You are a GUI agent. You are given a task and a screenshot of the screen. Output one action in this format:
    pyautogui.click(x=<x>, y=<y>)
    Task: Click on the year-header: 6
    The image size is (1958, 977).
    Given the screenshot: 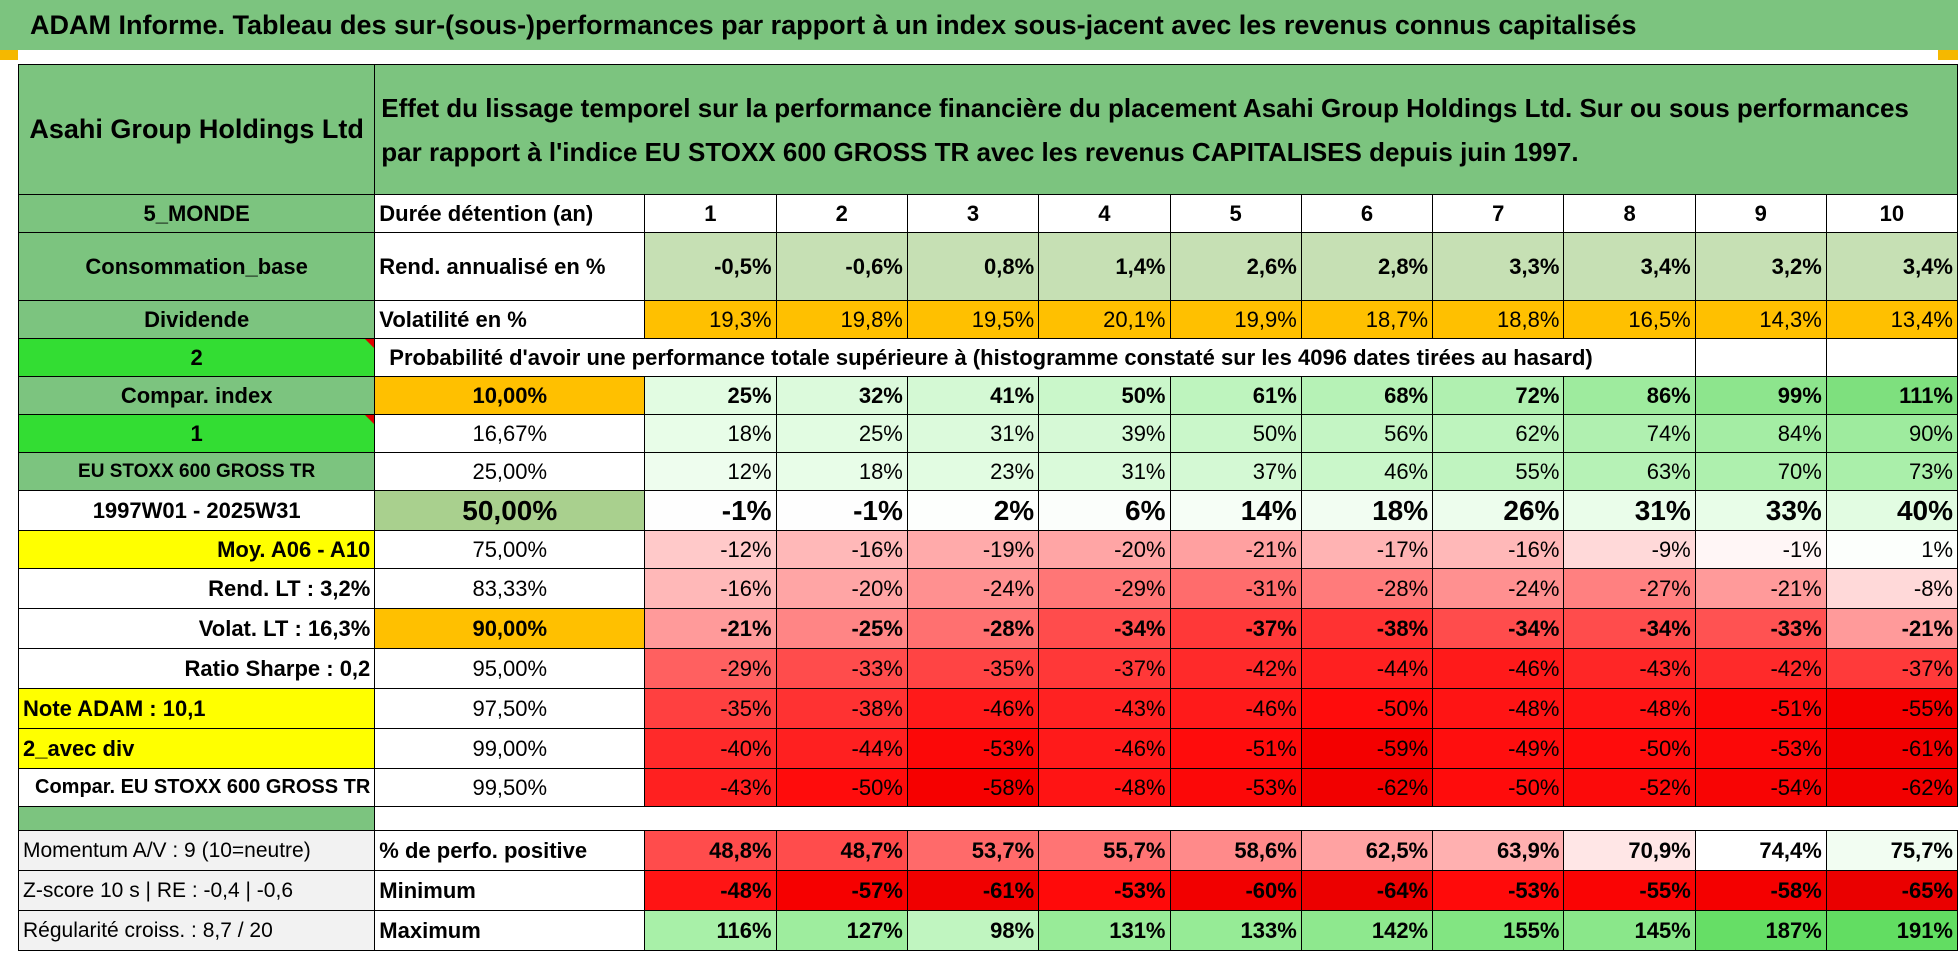 What is the action you would take?
    pyautogui.click(x=1367, y=213)
    